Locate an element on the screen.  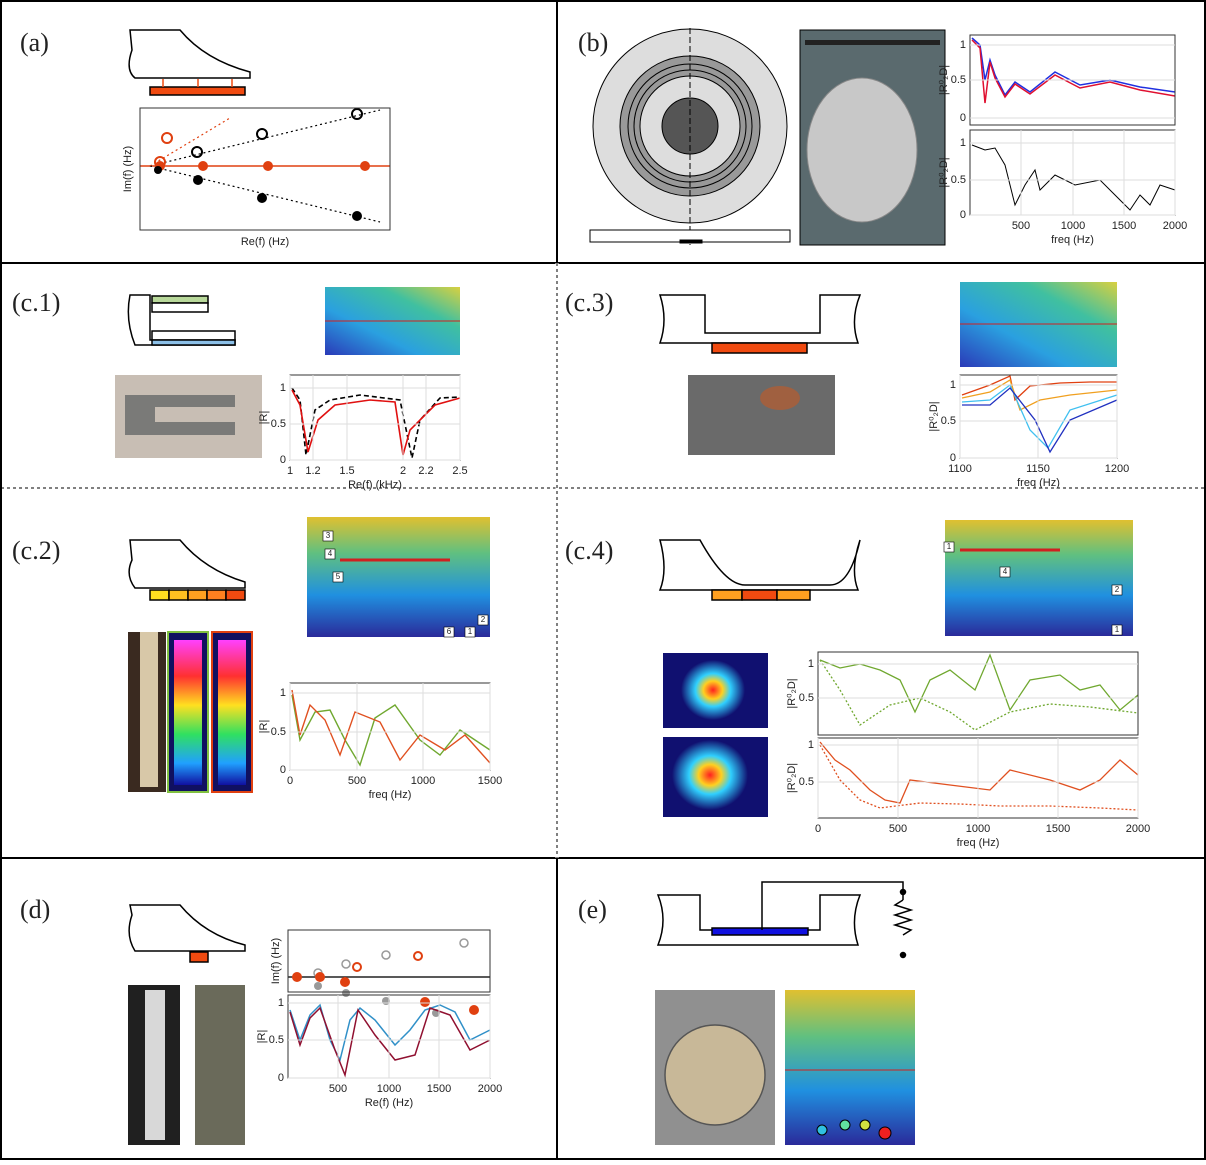
plot-a-data is located at coordinates (265, 165).